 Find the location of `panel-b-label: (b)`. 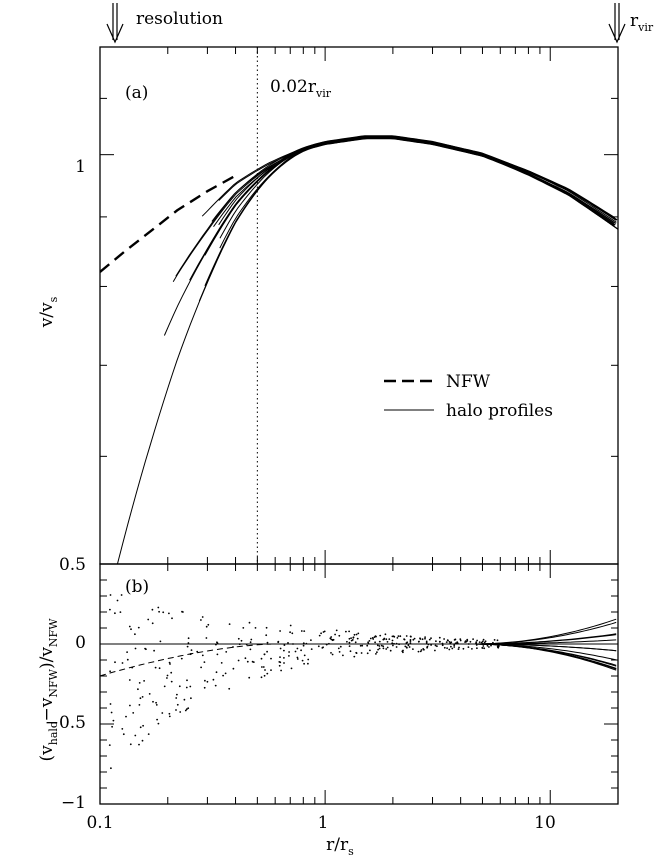

panel-b-label: (b) is located at coordinates (137, 587).